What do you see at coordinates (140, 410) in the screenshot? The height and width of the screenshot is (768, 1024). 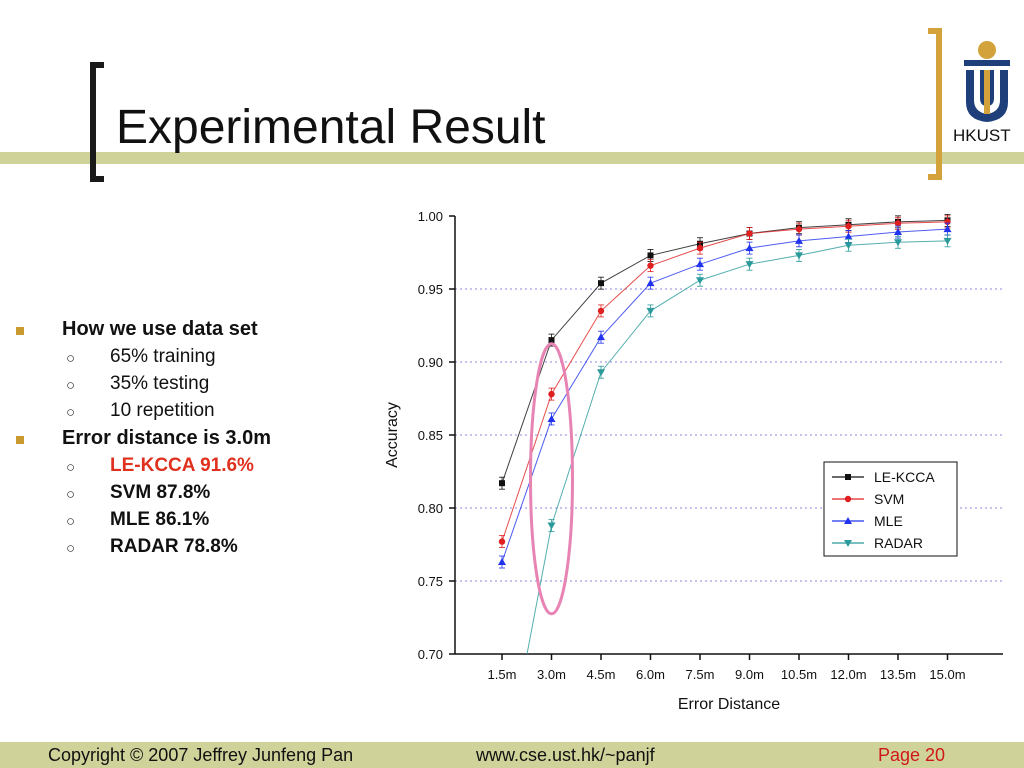 I see `sub-bullet: ○ 10 repetition` at bounding box center [140, 410].